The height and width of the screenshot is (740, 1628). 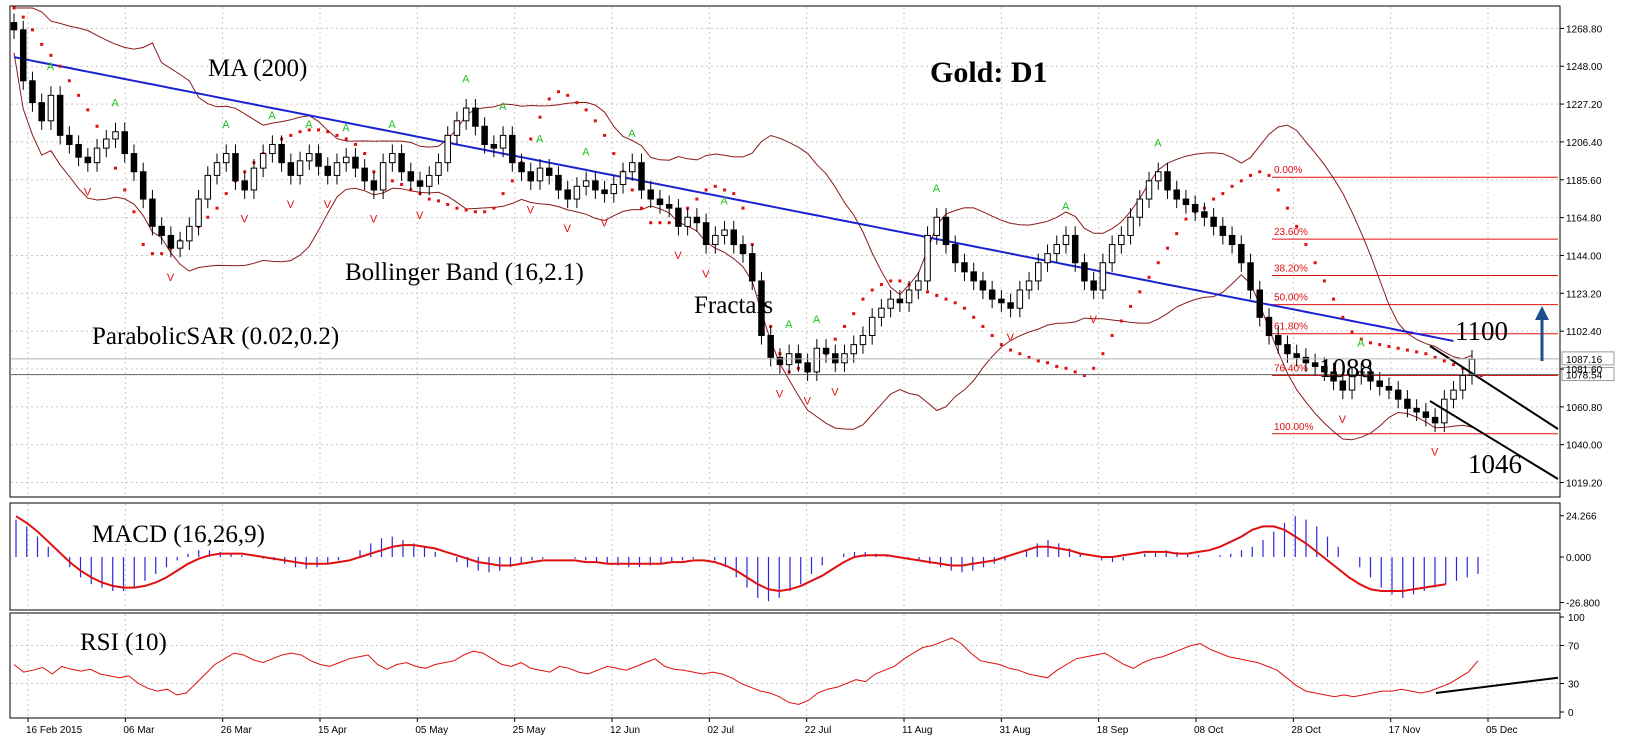 I want to click on fib-level-label: 76.40%, so click(x=1291, y=369).